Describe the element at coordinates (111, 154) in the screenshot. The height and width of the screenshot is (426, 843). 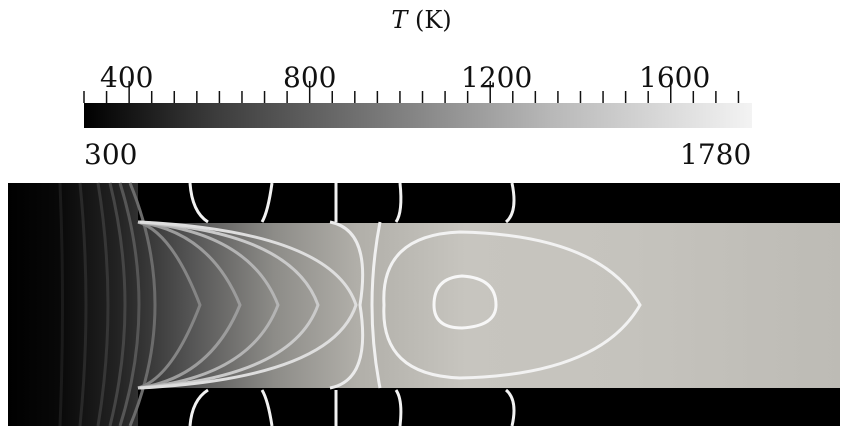
I see `colorbar-min-label: 300` at that location.